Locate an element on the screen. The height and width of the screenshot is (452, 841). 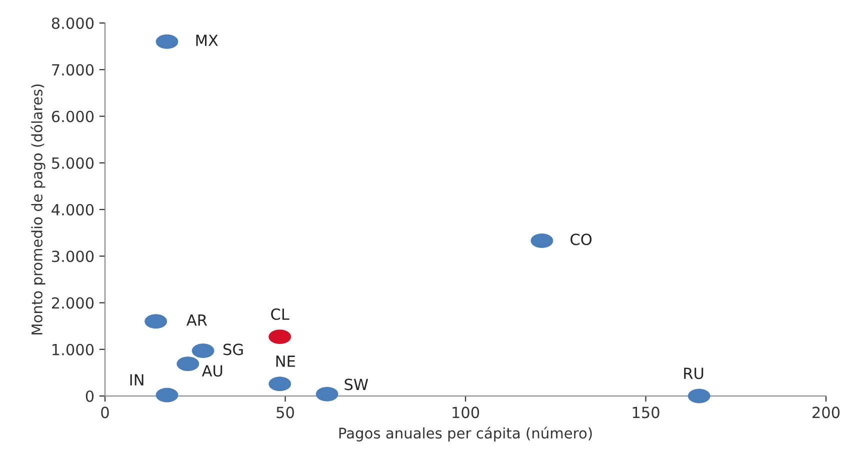
y-tick-label: 1.000 is located at coordinates (73, 350).